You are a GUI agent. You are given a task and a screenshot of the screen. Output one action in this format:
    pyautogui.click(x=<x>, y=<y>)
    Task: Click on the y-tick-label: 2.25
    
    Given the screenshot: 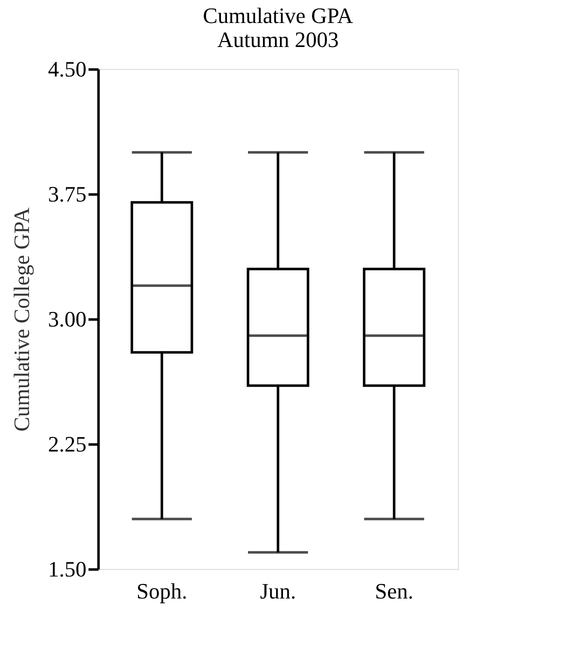 What is the action you would take?
    pyautogui.click(x=67, y=444)
    